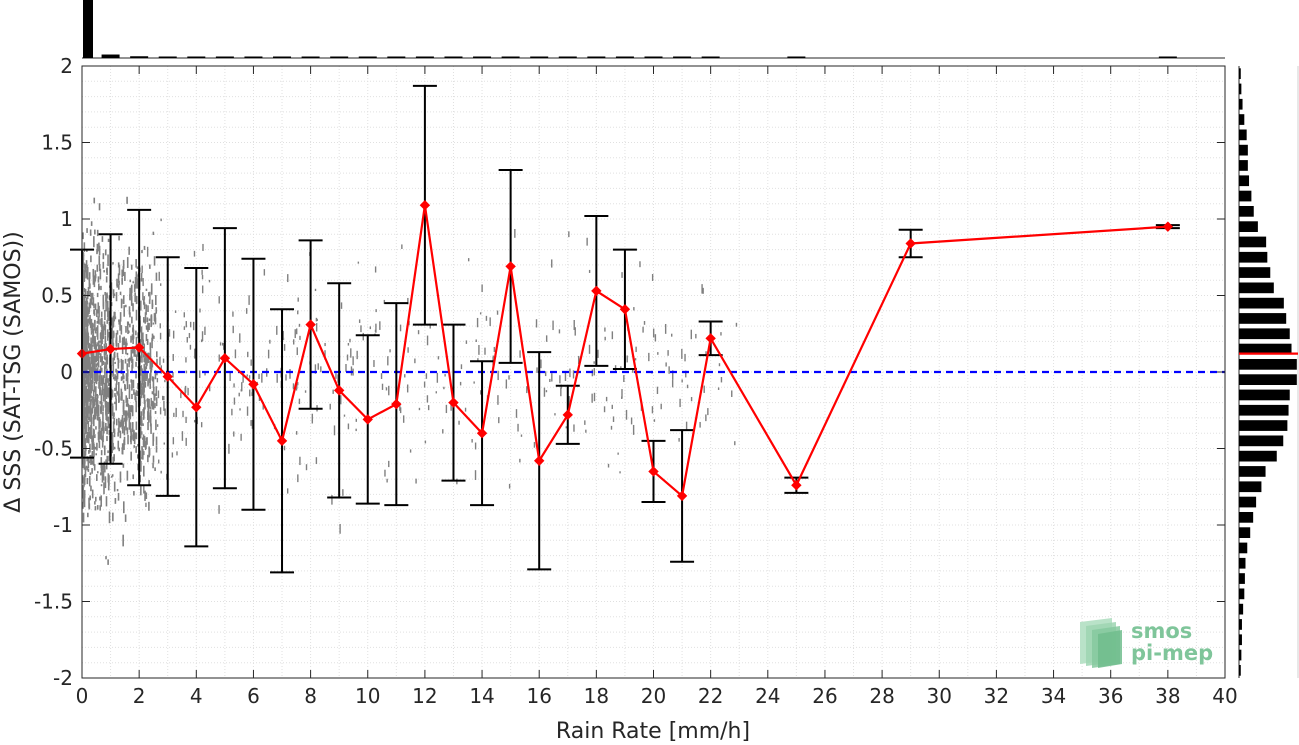 The image size is (1299, 745). Describe the element at coordinates (1101, 643) in the screenshot. I see `logo-waves-icon` at that location.